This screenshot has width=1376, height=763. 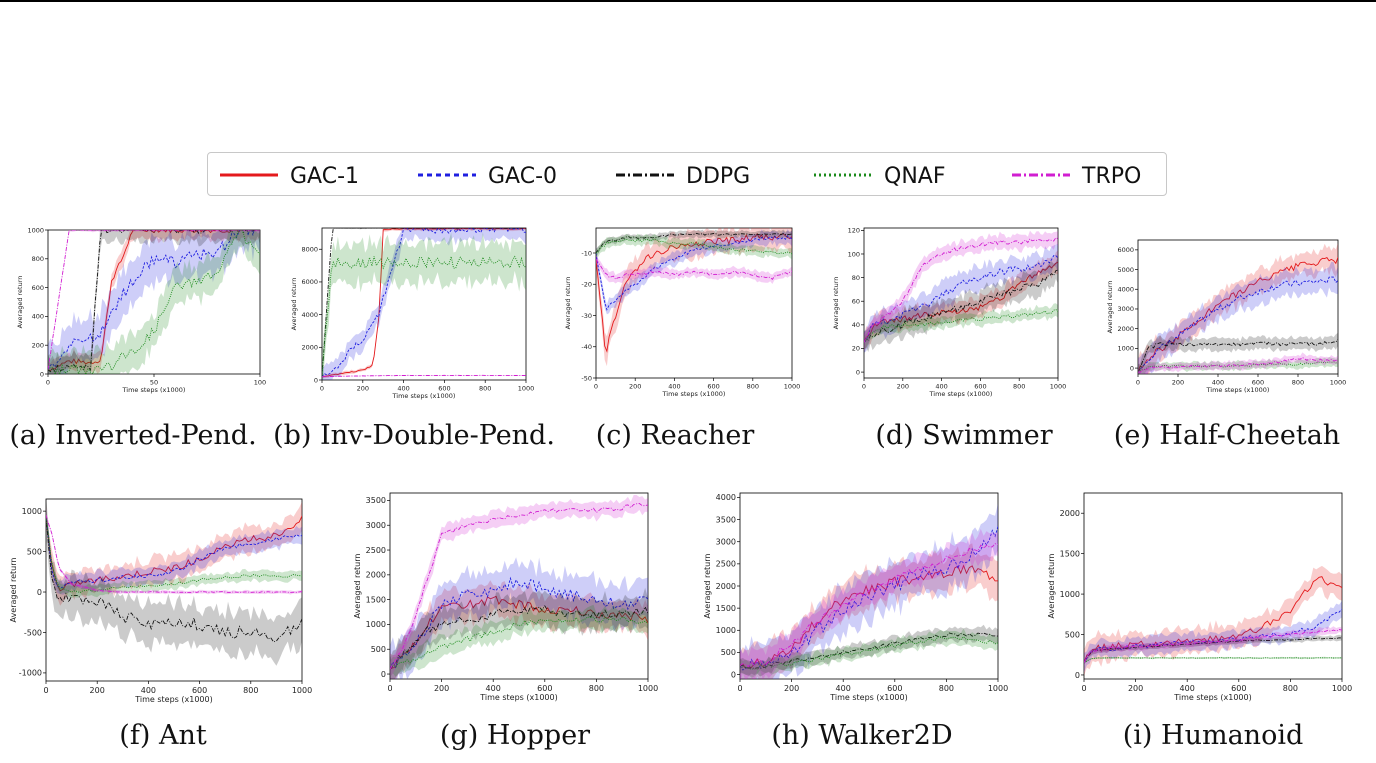 I want to click on legend-label-trpo: TRPO, so click(x=1111, y=176).